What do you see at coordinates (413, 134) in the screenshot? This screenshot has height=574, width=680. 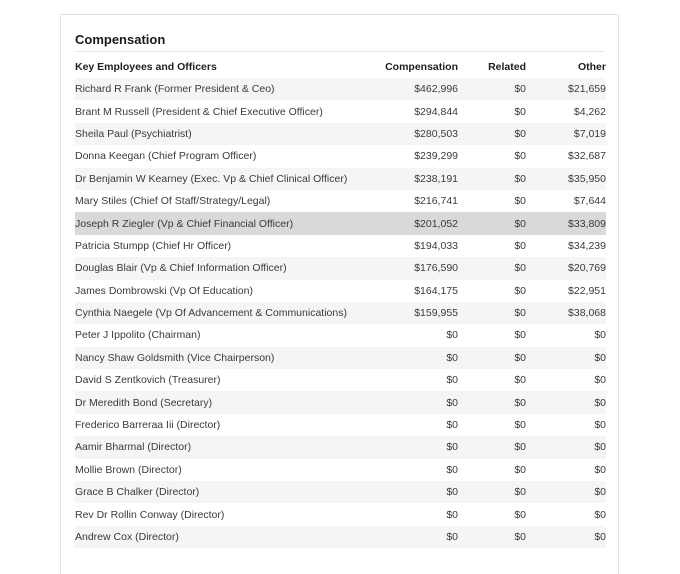 I see `compensation-cell: $280,503` at bounding box center [413, 134].